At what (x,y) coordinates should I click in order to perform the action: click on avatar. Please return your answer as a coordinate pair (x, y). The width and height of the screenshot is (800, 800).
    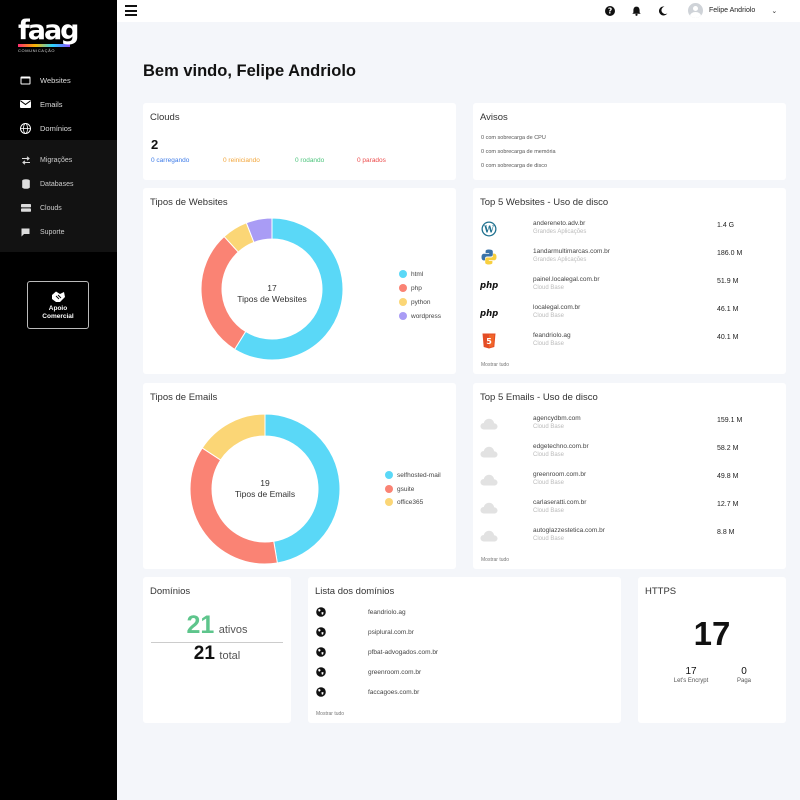
    Looking at the image, I should click on (695, 10).